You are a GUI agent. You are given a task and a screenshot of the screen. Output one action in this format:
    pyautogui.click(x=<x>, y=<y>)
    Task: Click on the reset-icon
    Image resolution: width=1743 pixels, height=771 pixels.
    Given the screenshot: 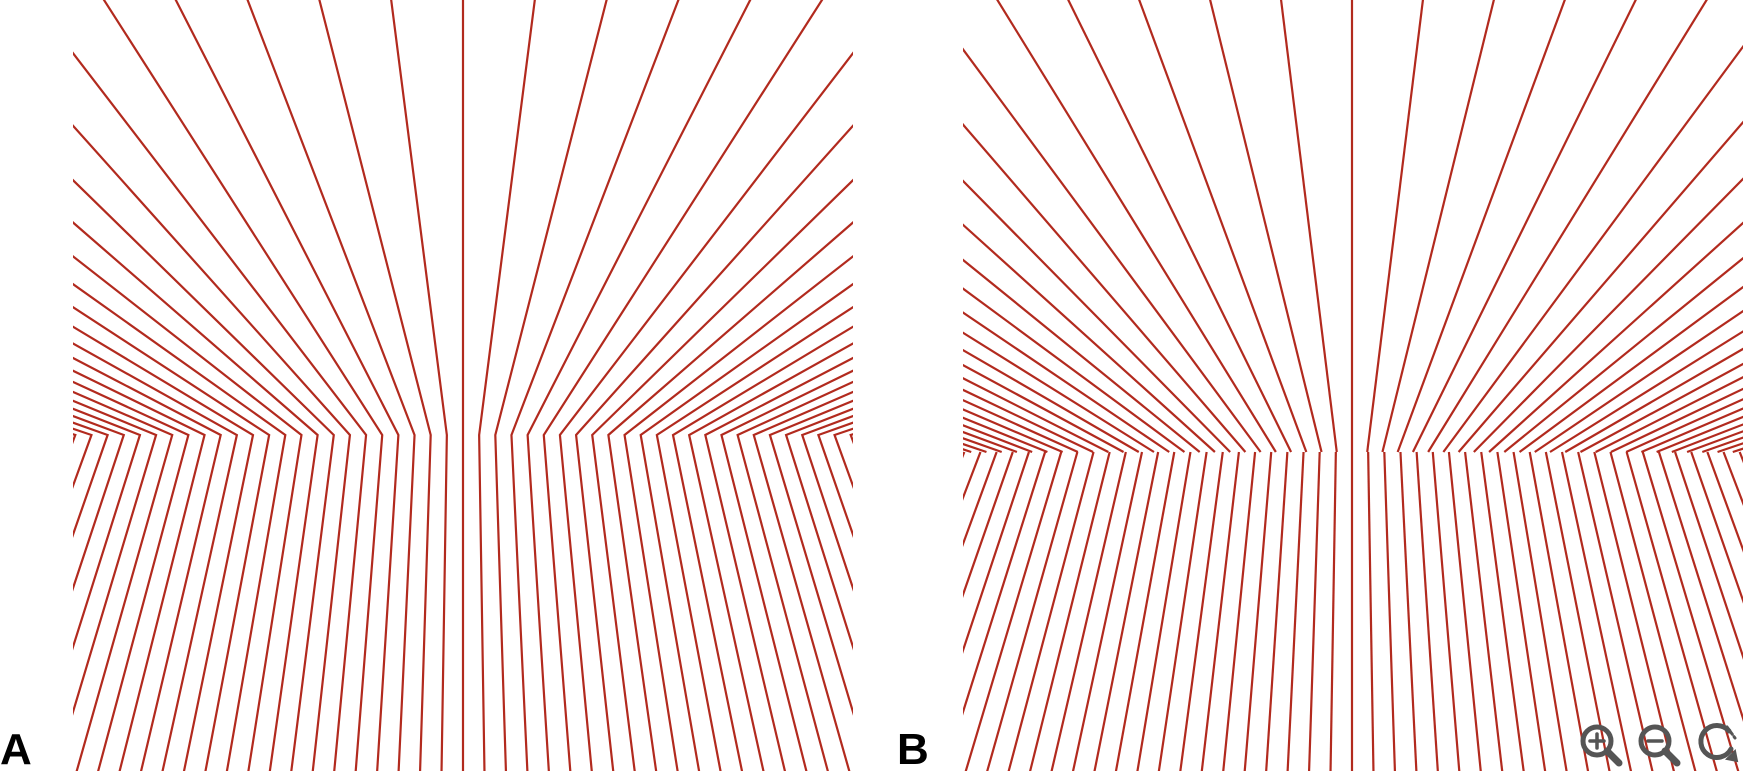 What is the action you would take?
    pyautogui.click(x=1718, y=742)
    